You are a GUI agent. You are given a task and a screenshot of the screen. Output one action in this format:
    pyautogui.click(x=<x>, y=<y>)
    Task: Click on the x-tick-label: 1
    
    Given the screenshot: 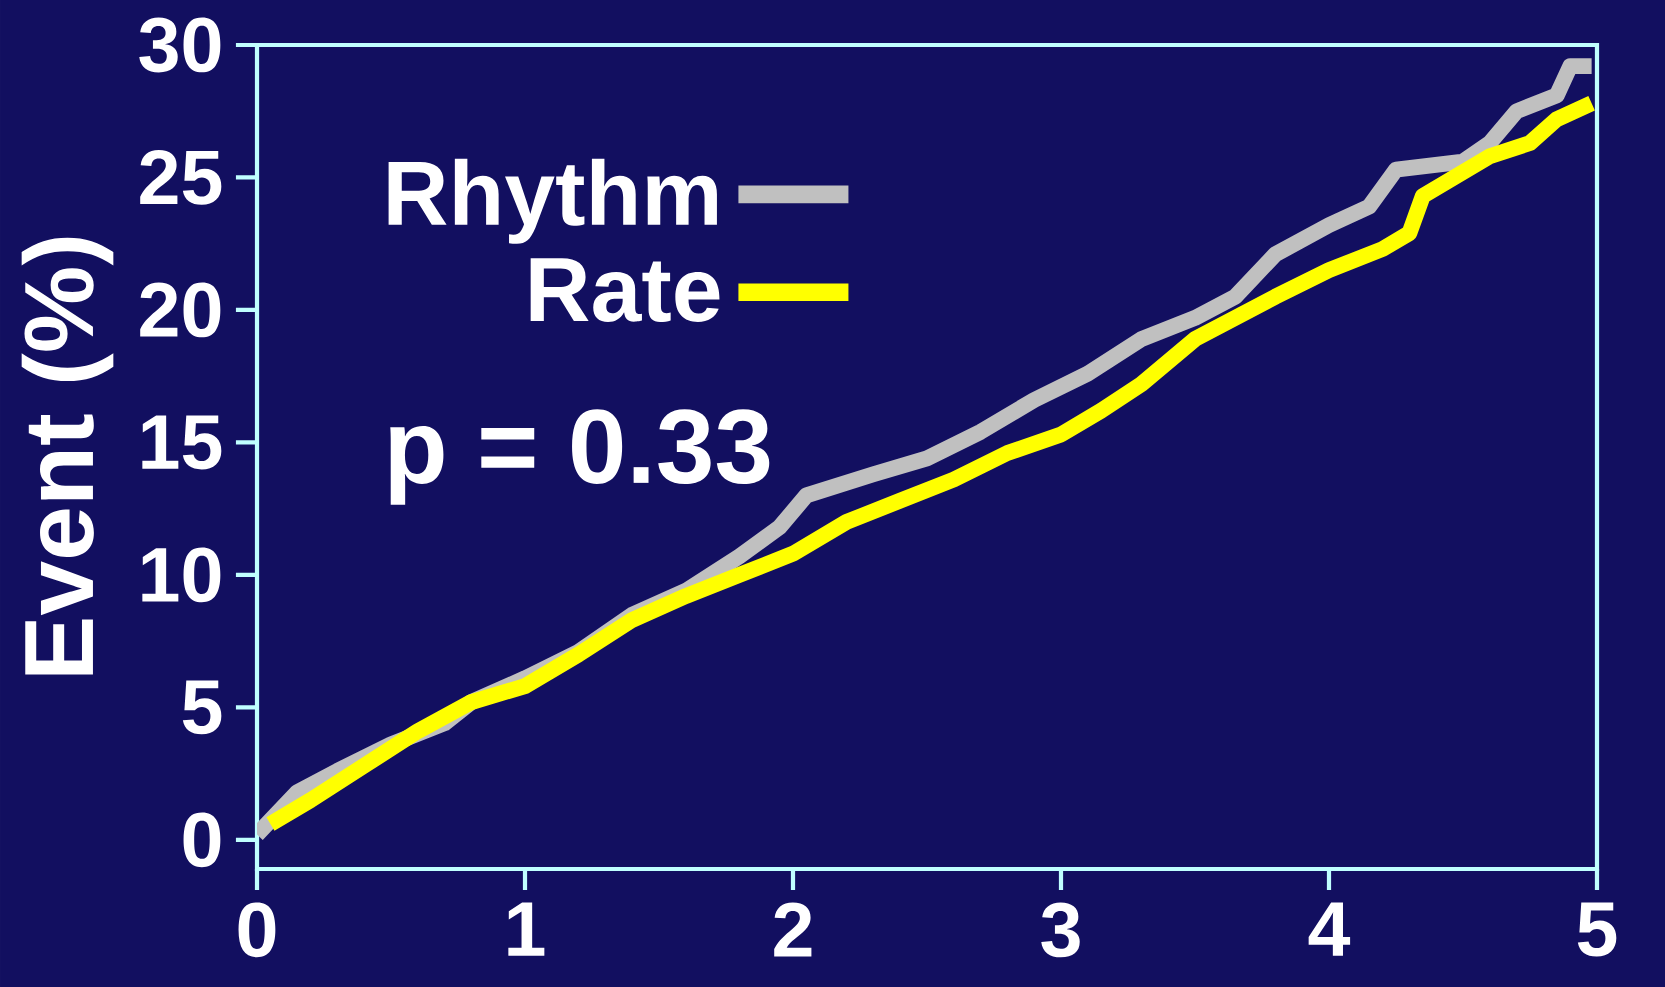 What is the action you would take?
    pyautogui.click(x=526, y=929)
    